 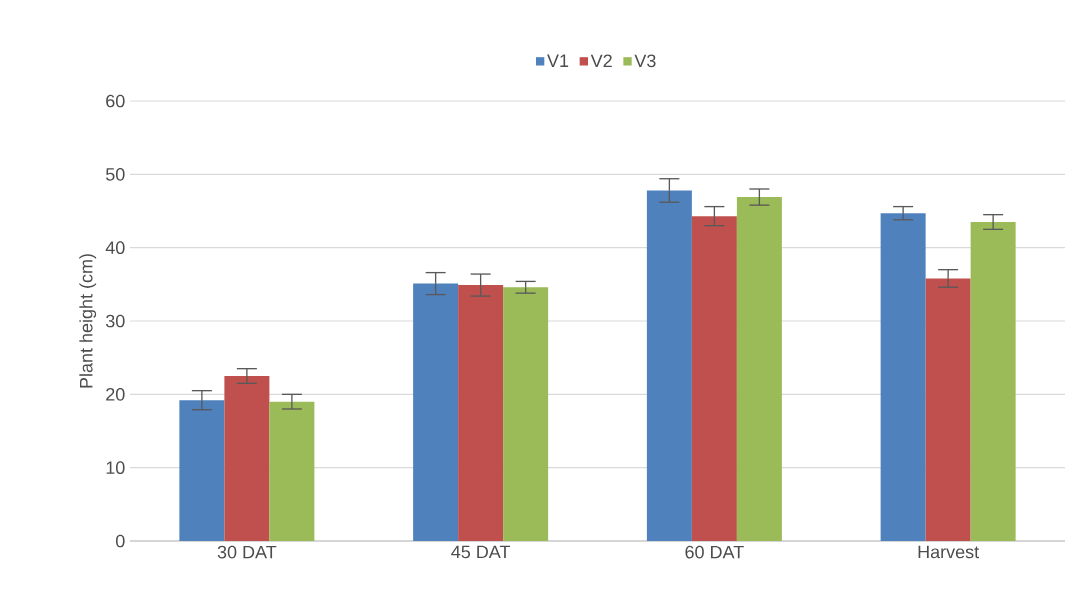 What do you see at coordinates (558, 60) in the screenshot?
I see `legend-label: V1` at bounding box center [558, 60].